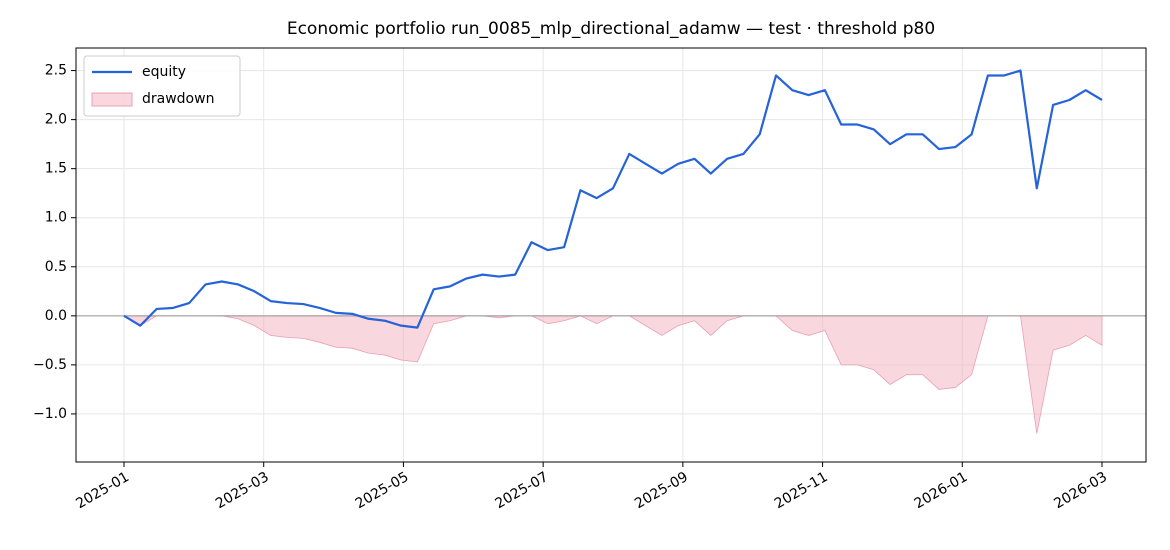  I want to click on y-tick-label: 0.0, so click(56, 316).